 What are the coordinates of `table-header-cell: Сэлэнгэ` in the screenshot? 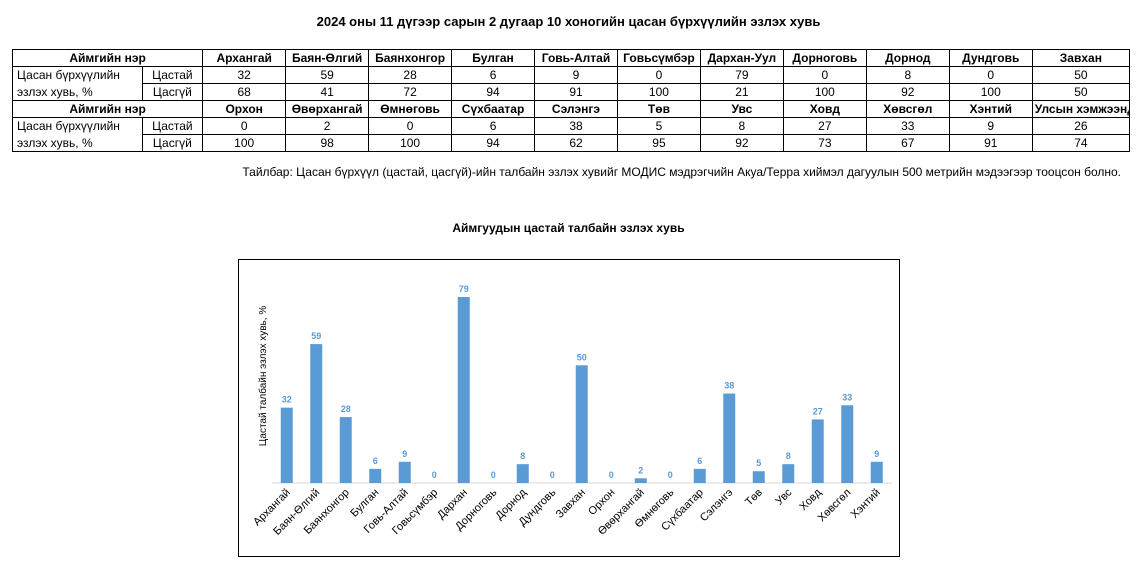 It's located at (576, 109).